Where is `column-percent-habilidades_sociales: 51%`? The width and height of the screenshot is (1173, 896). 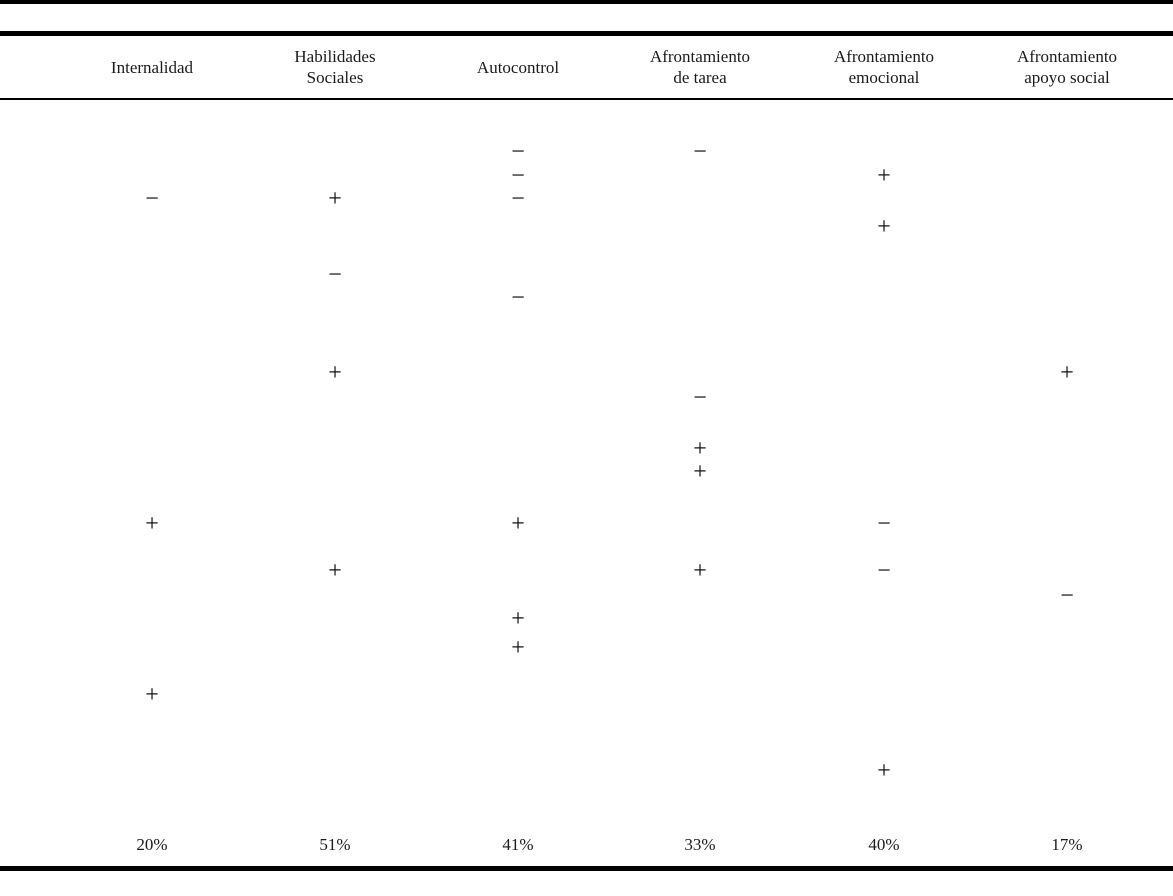 column-percent-habilidades_sociales: 51% is located at coordinates (335, 844).